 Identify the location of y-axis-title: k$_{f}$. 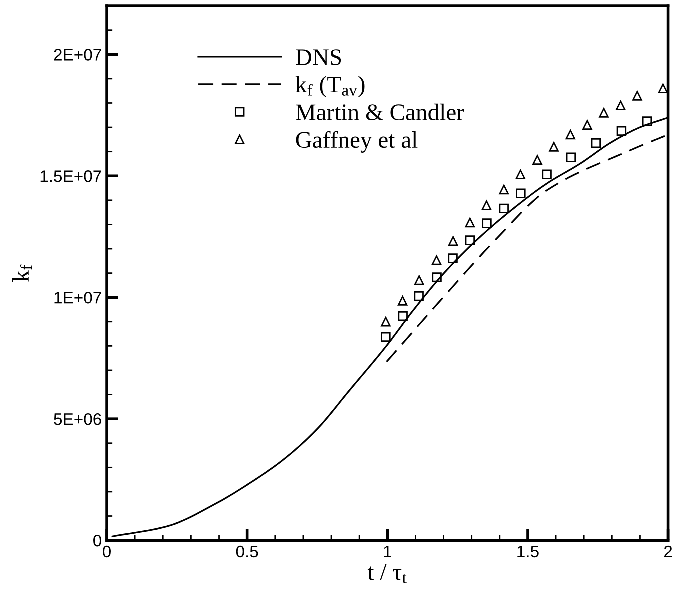
(22, 273).